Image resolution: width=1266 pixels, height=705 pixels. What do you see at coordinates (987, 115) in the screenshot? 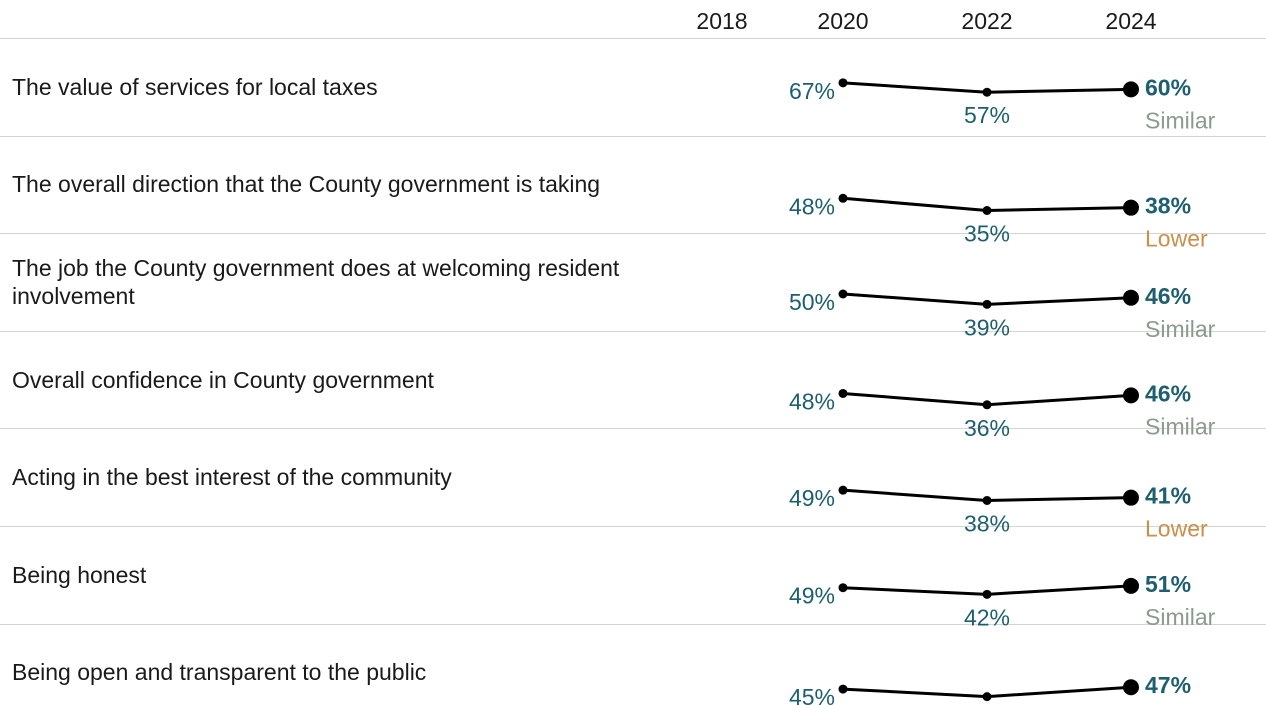
I see `value-label-2022: 57%` at bounding box center [987, 115].